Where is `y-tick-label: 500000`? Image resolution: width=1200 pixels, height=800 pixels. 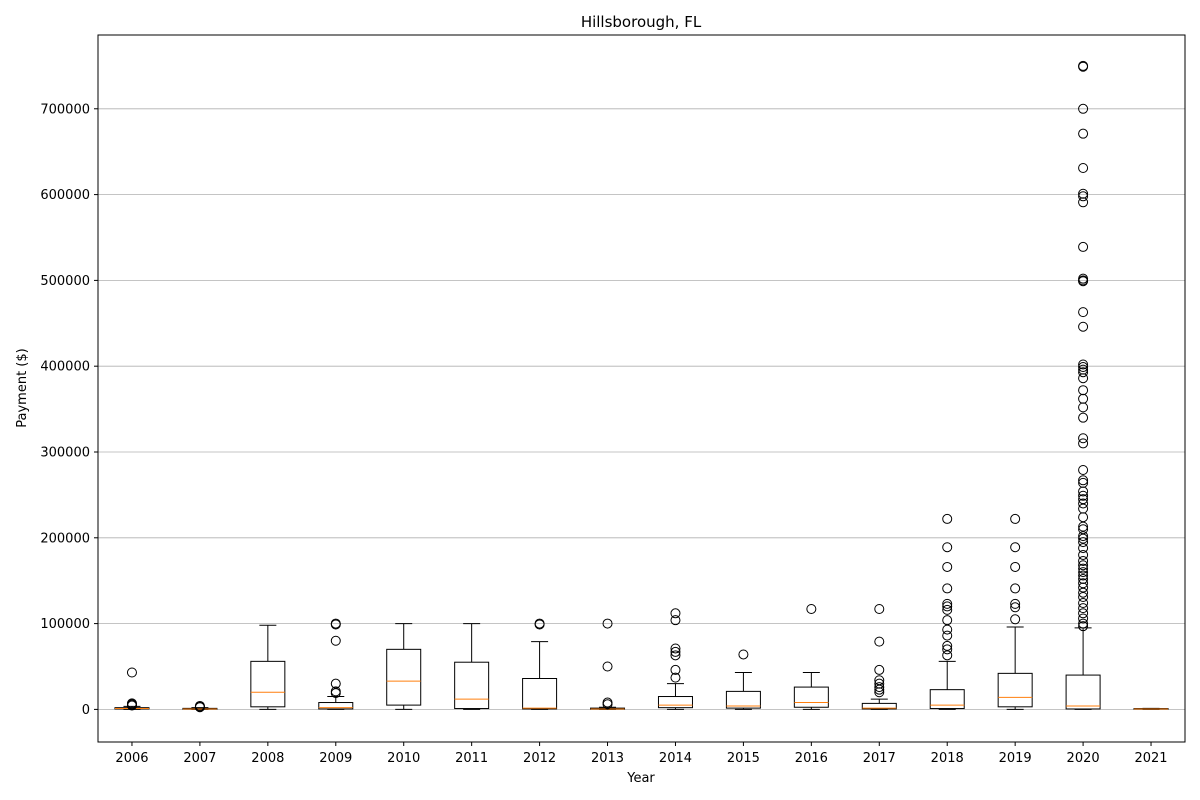
y-tick-label: 500000 is located at coordinates (65, 281).